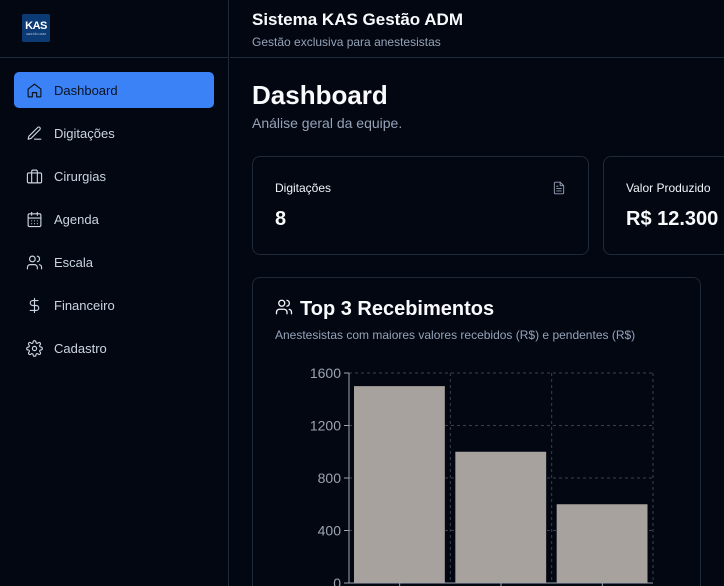 This screenshot has width=724, height=586. I want to click on logo-subtext: GESTÃO ADM, so click(36, 33).